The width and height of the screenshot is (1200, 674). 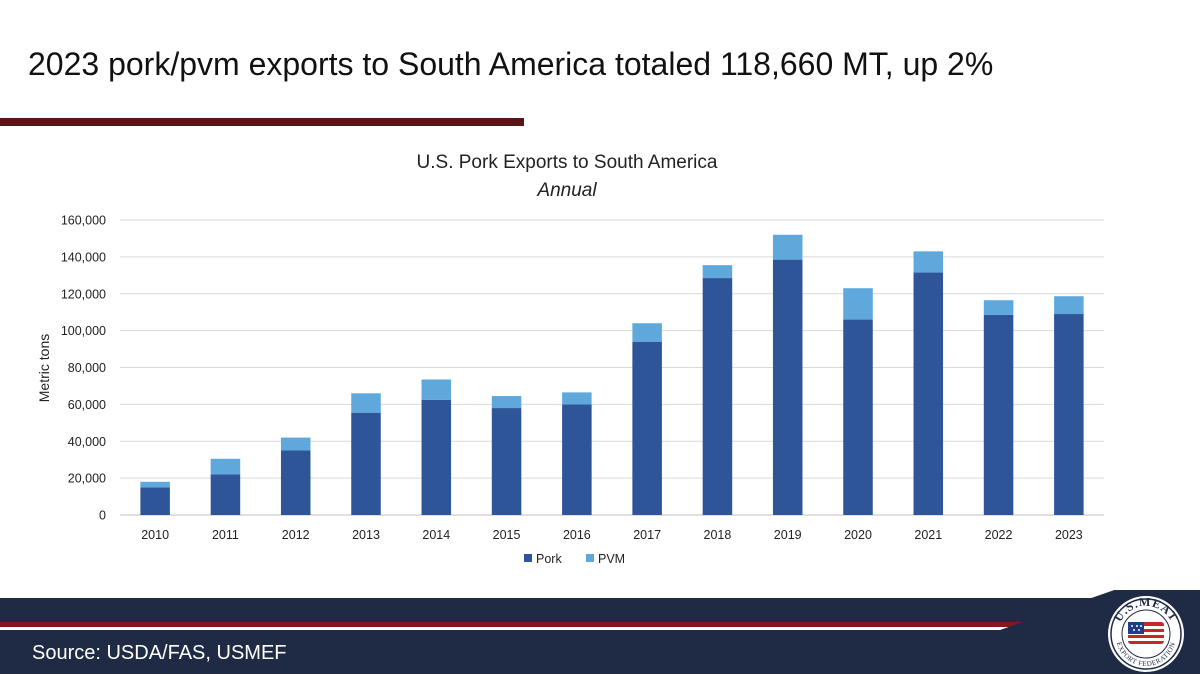 I want to click on x-tick-label: 2018, so click(x=718, y=535).